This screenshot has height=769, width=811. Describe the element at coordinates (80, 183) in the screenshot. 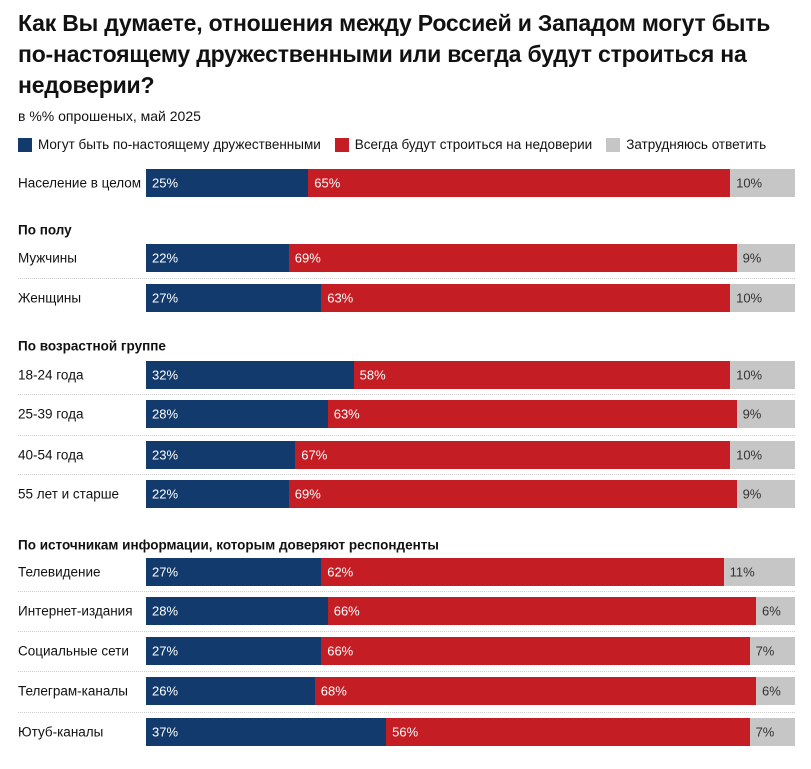

I see `row-label: Население в целом` at that location.